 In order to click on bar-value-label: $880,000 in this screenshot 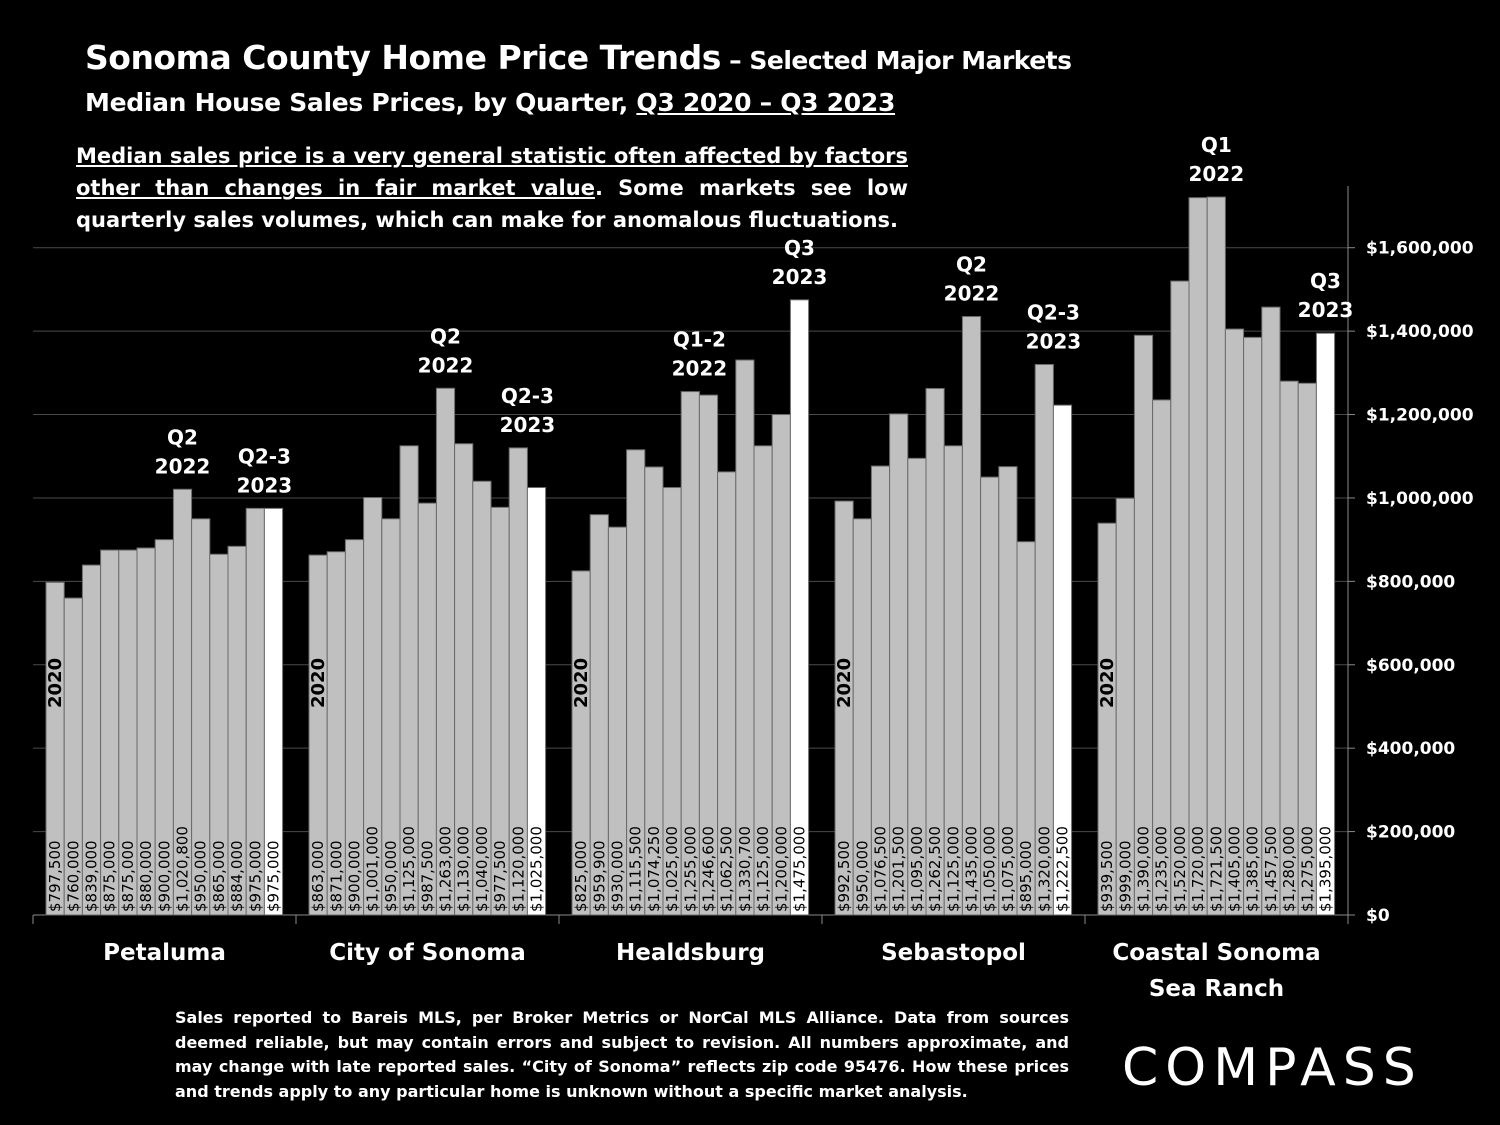, I will do `click(146, 876)`.